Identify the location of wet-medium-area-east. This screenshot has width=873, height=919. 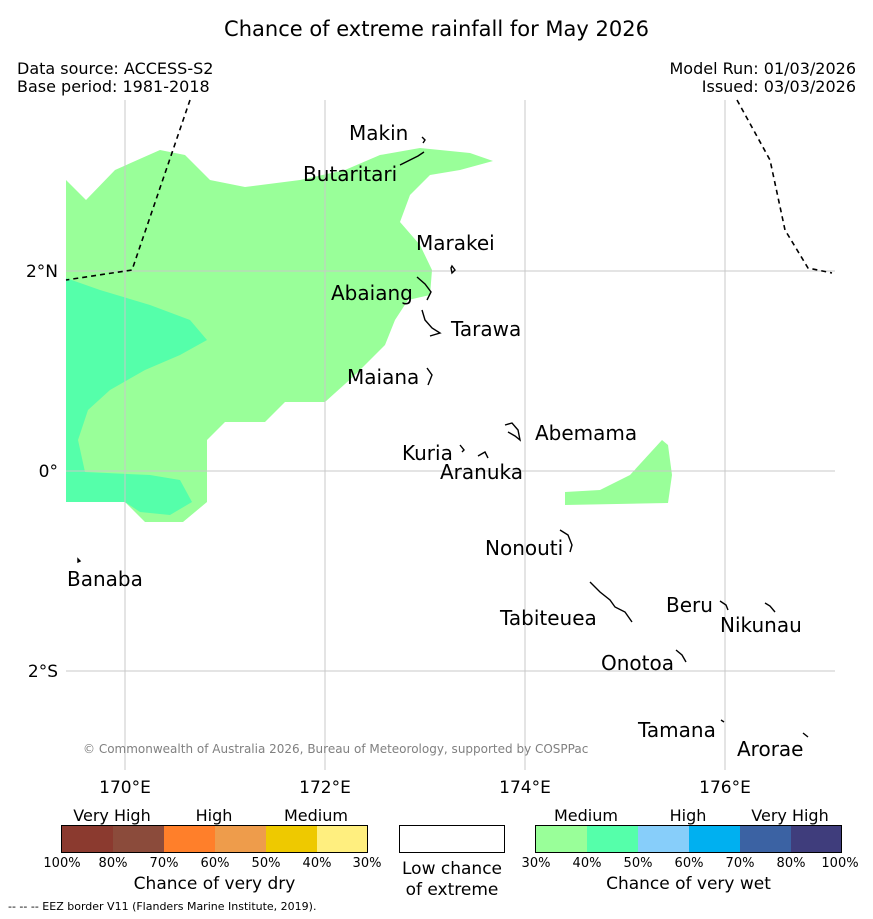
(618, 472).